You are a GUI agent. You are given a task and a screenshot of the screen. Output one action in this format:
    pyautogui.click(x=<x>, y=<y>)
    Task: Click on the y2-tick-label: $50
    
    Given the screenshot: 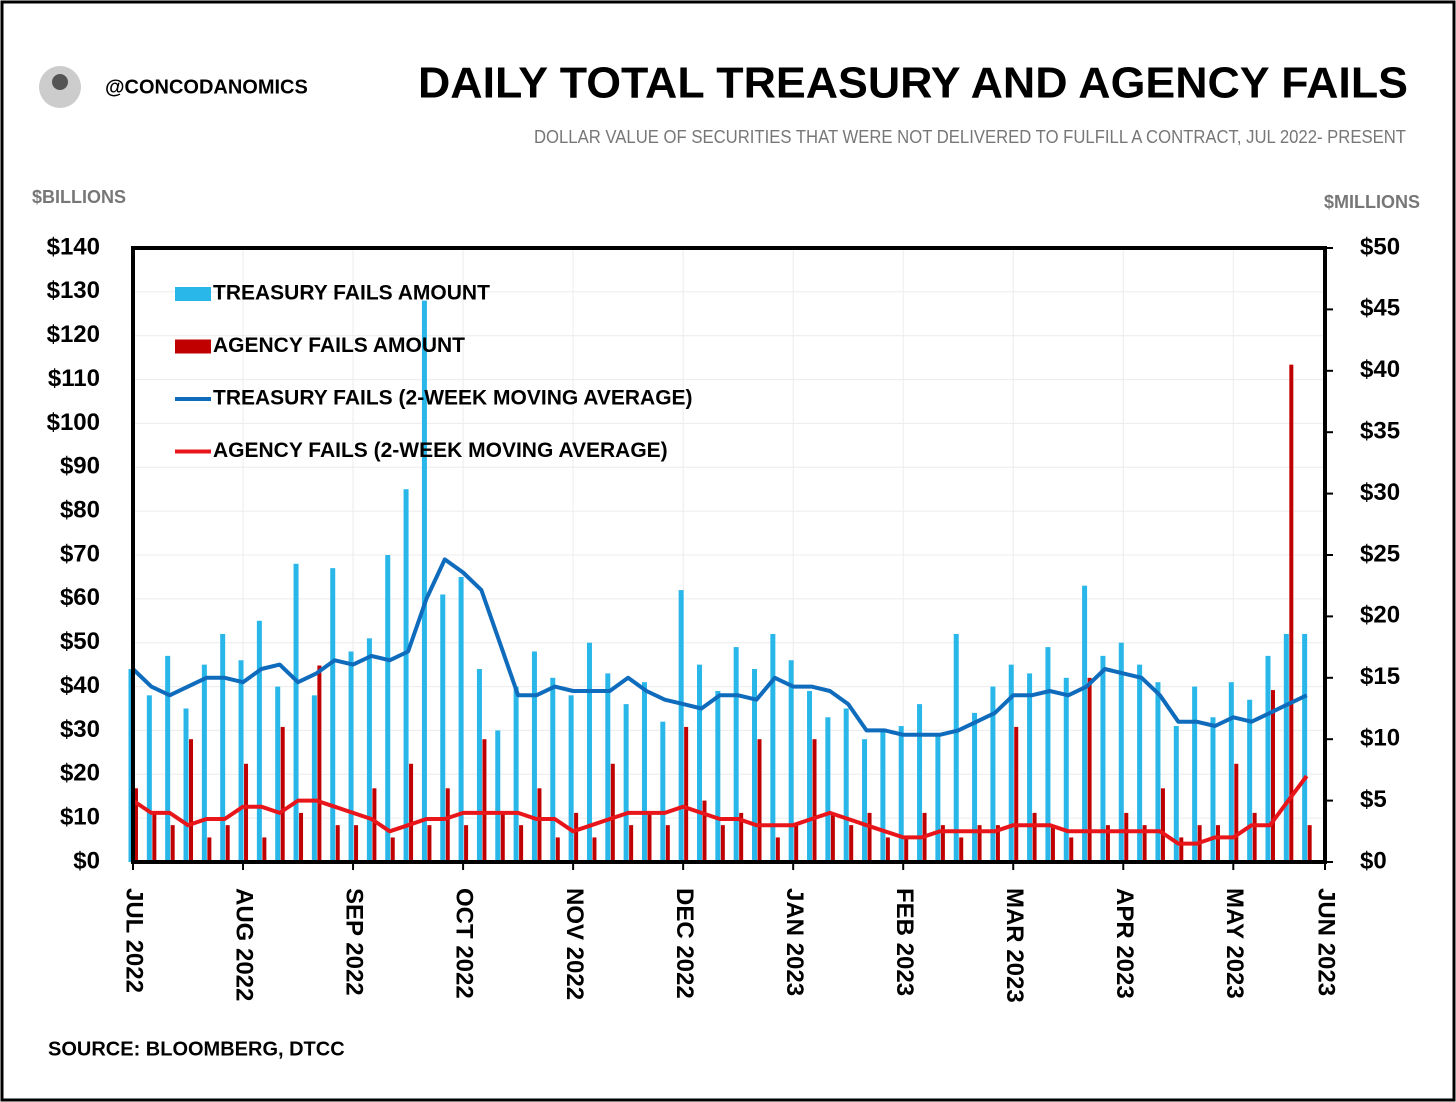 What is the action you would take?
    pyautogui.click(x=1380, y=246)
    